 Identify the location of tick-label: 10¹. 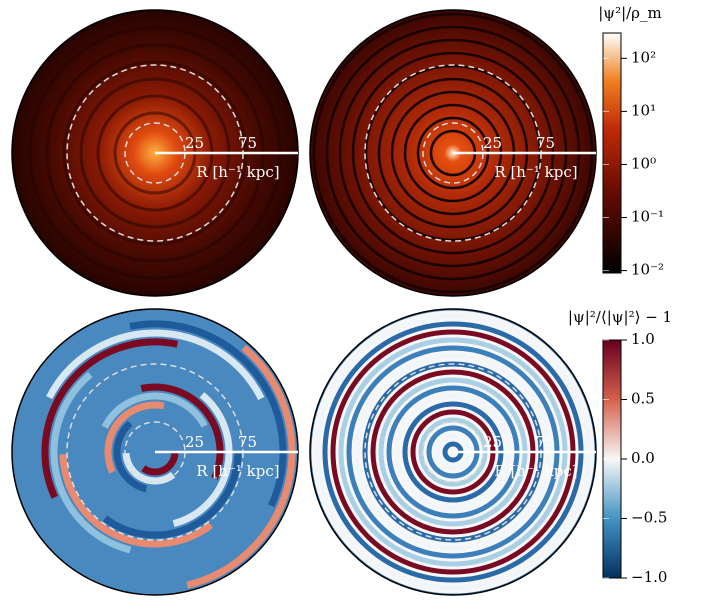
(643, 110).